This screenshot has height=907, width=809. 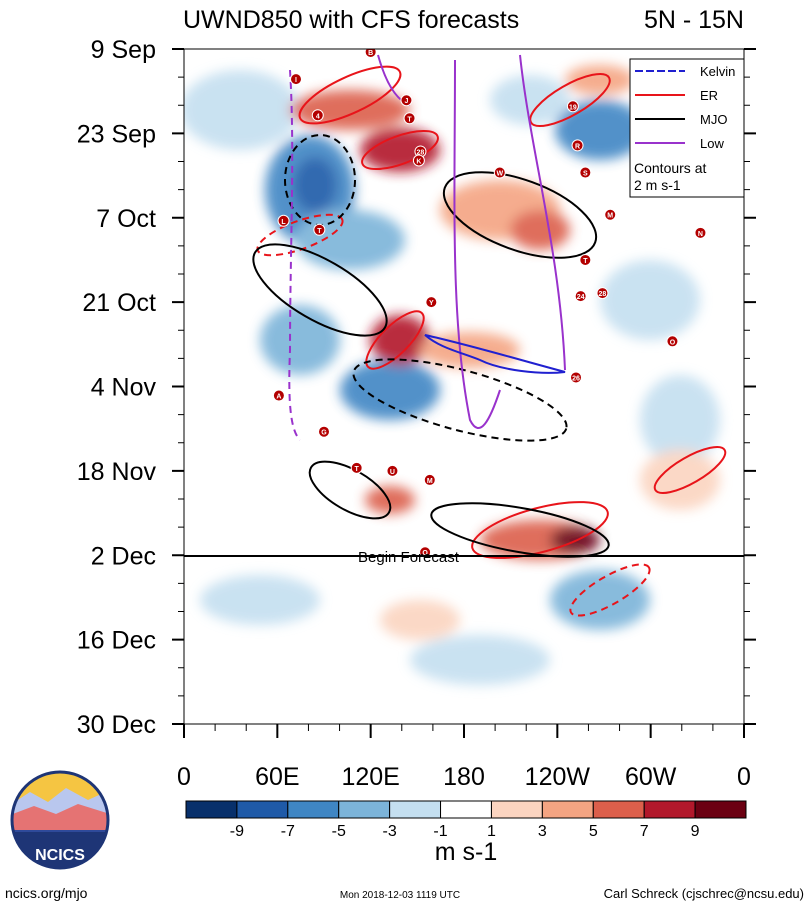 What do you see at coordinates (602, 293) in the screenshot?
I see `storm-marker: 28` at bounding box center [602, 293].